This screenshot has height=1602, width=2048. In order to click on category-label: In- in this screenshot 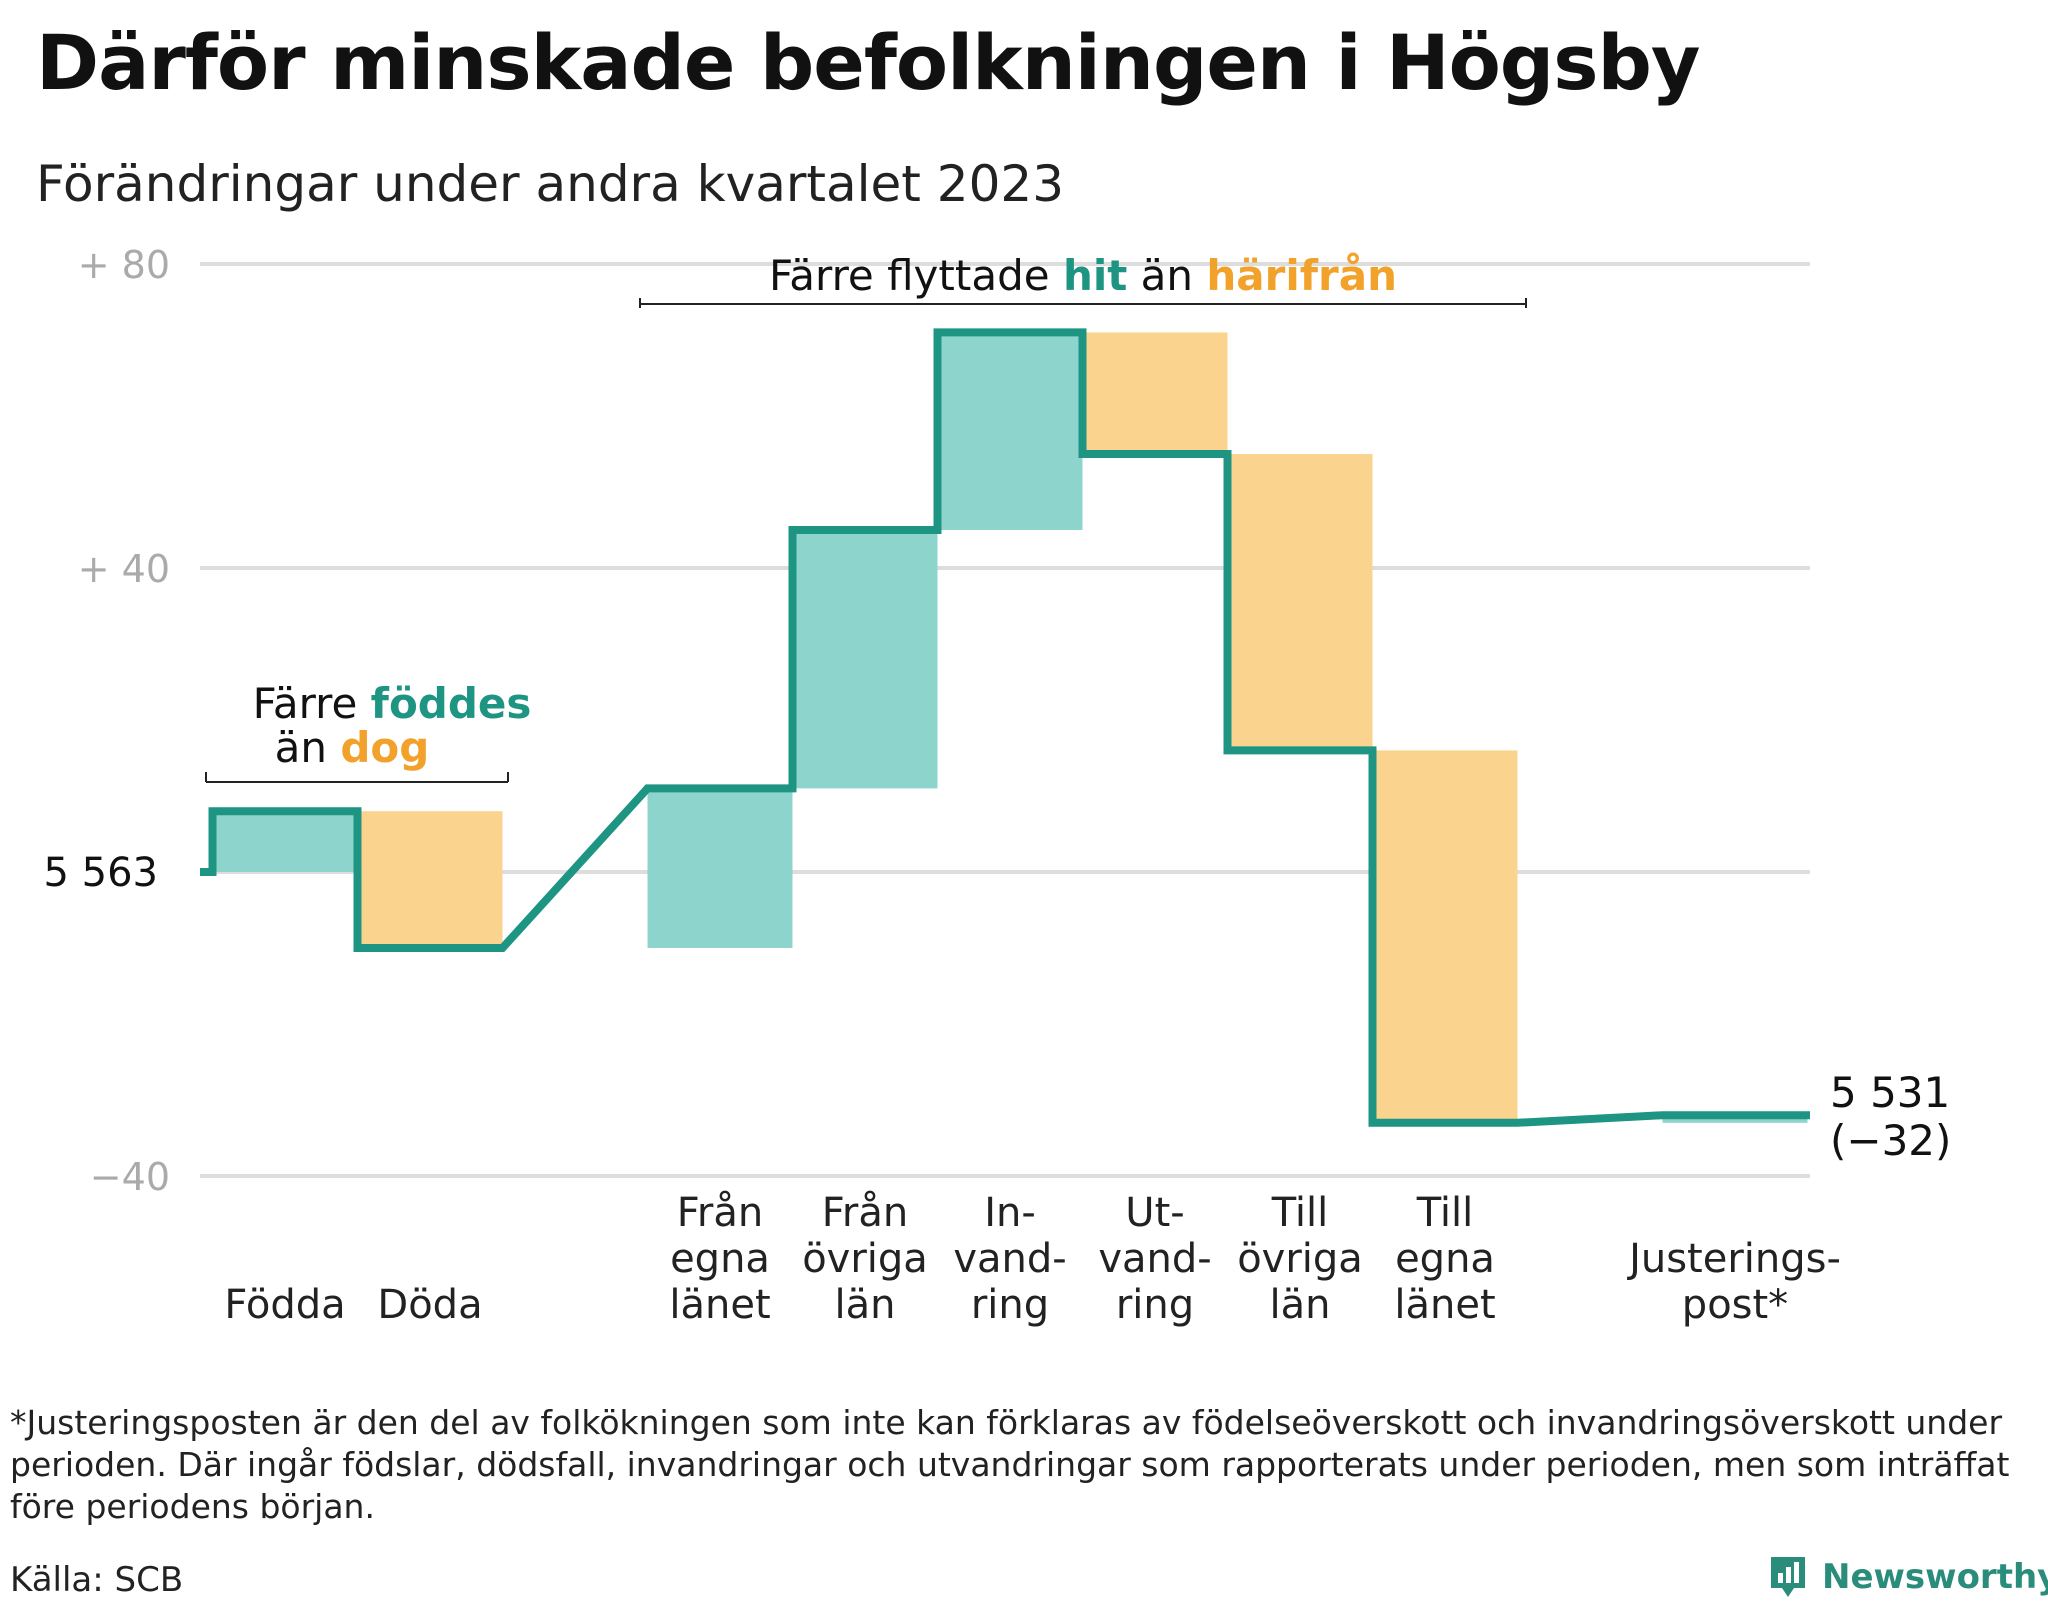, I will do `click(1010, 1213)`.